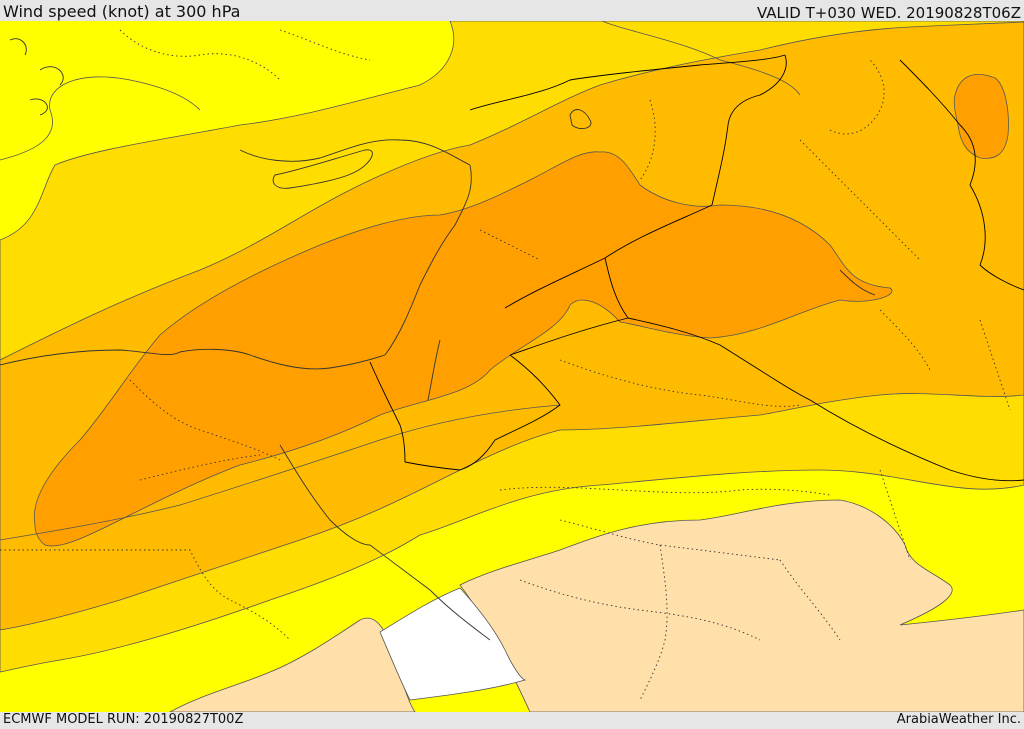  Describe the element at coordinates (453, 644) in the screenshot. I see `band-none` at that location.